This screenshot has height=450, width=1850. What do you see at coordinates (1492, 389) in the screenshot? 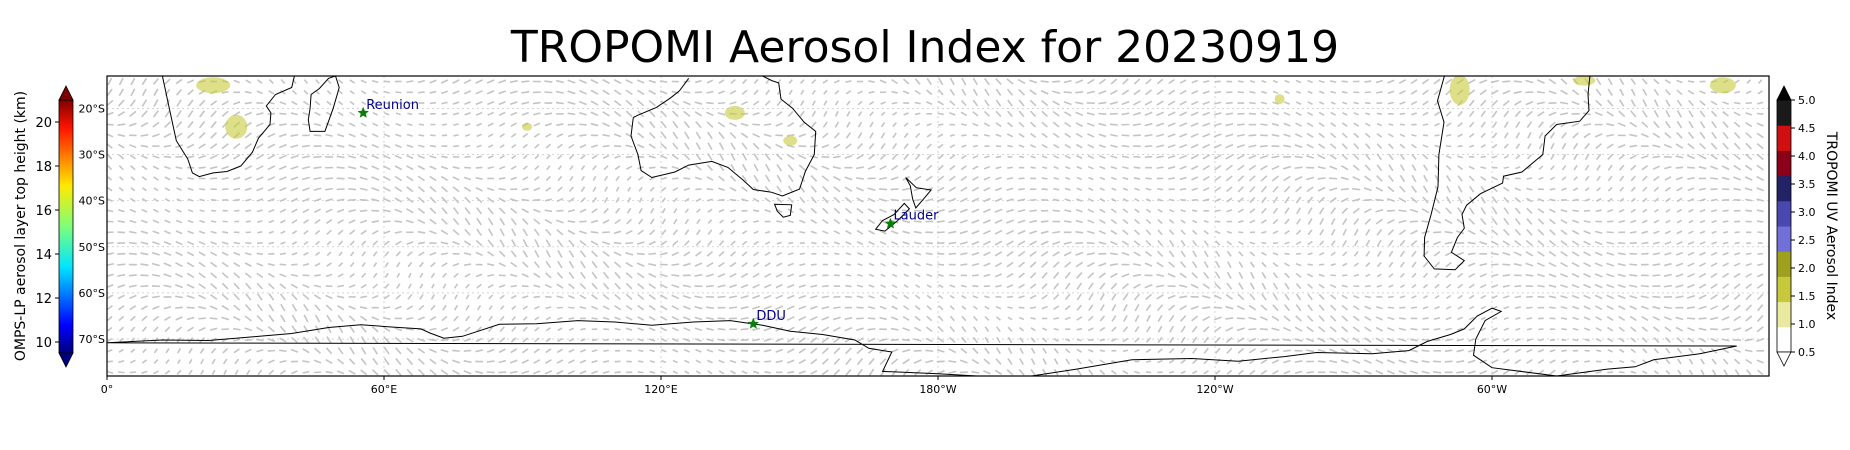
I see `lon-tick-label: 60°W` at bounding box center [1492, 389].